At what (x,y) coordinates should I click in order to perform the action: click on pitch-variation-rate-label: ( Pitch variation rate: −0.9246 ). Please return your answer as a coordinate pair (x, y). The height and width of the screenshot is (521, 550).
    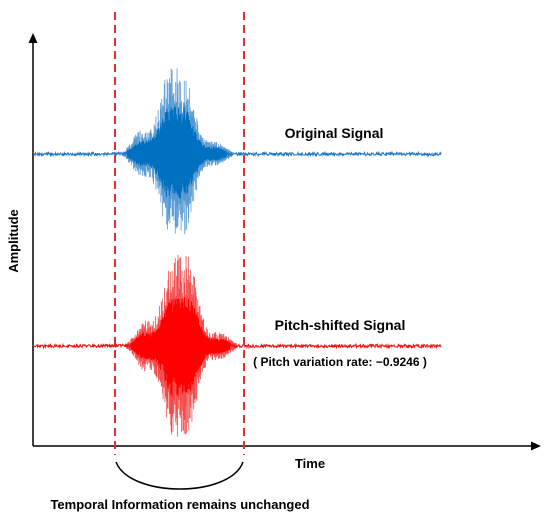
    Looking at the image, I should click on (340, 362).